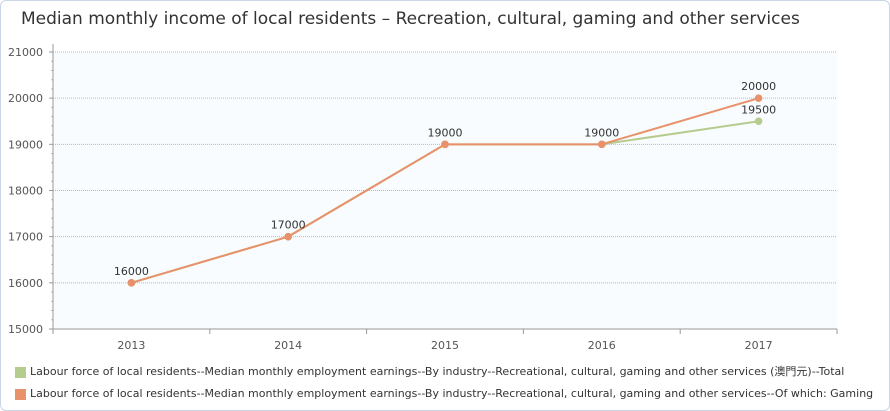 This screenshot has width=890, height=411. What do you see at coordinates (758, 109) in the screenshot?
I see `data-label: 19500` at bounding box center [758, 109].